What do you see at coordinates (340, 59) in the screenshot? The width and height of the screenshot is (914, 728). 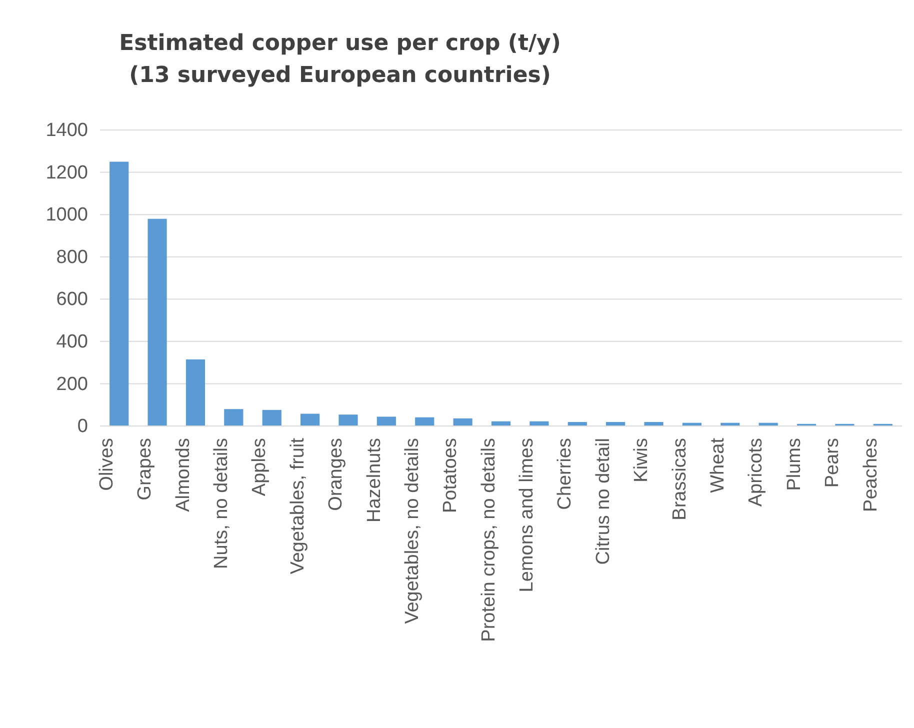 I see `chart-title: Estimated copper use per crop (t/y) (13 surveyed European countries)` at bounding box center [340, 59].